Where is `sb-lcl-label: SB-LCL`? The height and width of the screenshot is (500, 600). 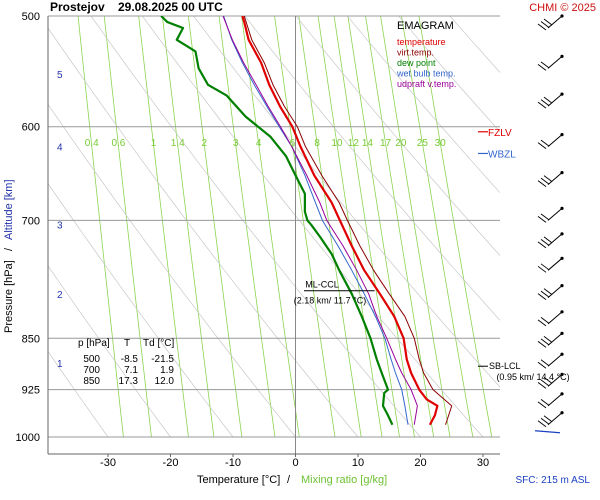
sb-lcl-label: SB-LCL is located at coordinates (505, 366).